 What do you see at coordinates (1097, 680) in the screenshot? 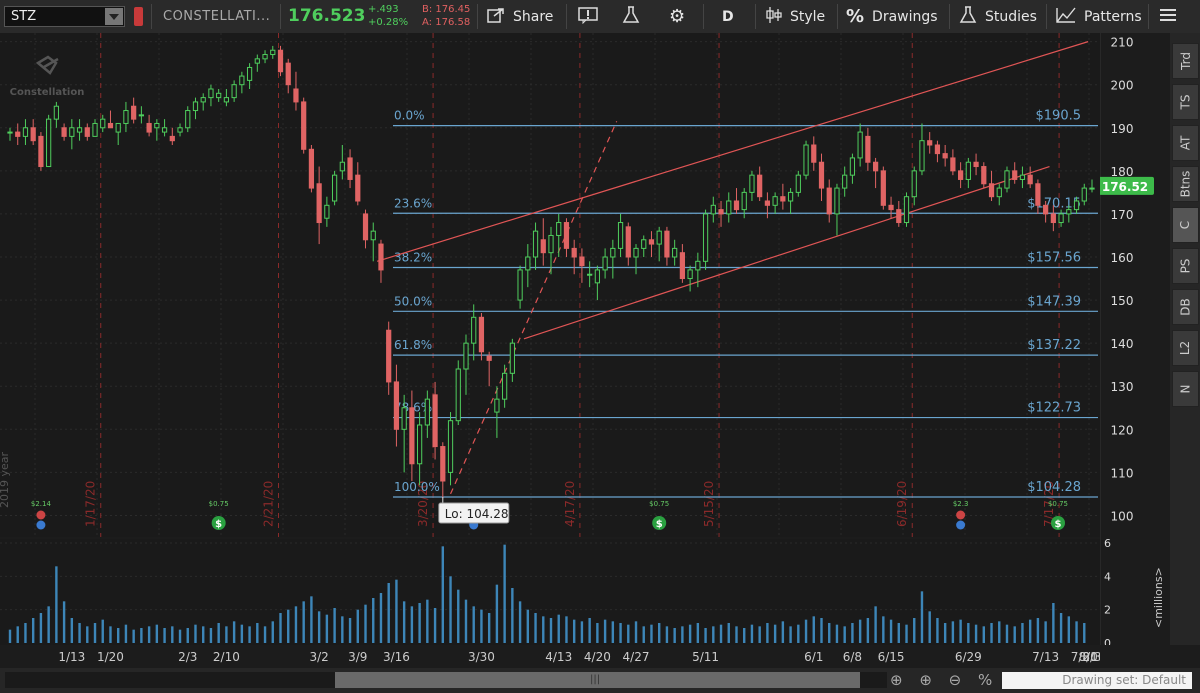
I see `drawing-set-dropdown: Drawing set: Default` at bounding box center [1097, 680].